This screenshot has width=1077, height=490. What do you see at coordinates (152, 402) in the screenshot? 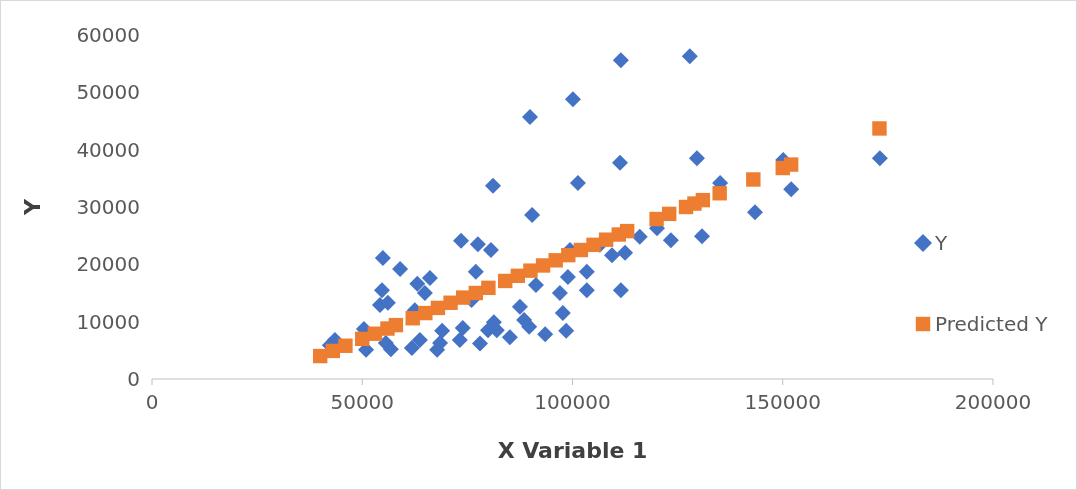
I see `x-tick-label: 0` at bounding box center [152, 402].